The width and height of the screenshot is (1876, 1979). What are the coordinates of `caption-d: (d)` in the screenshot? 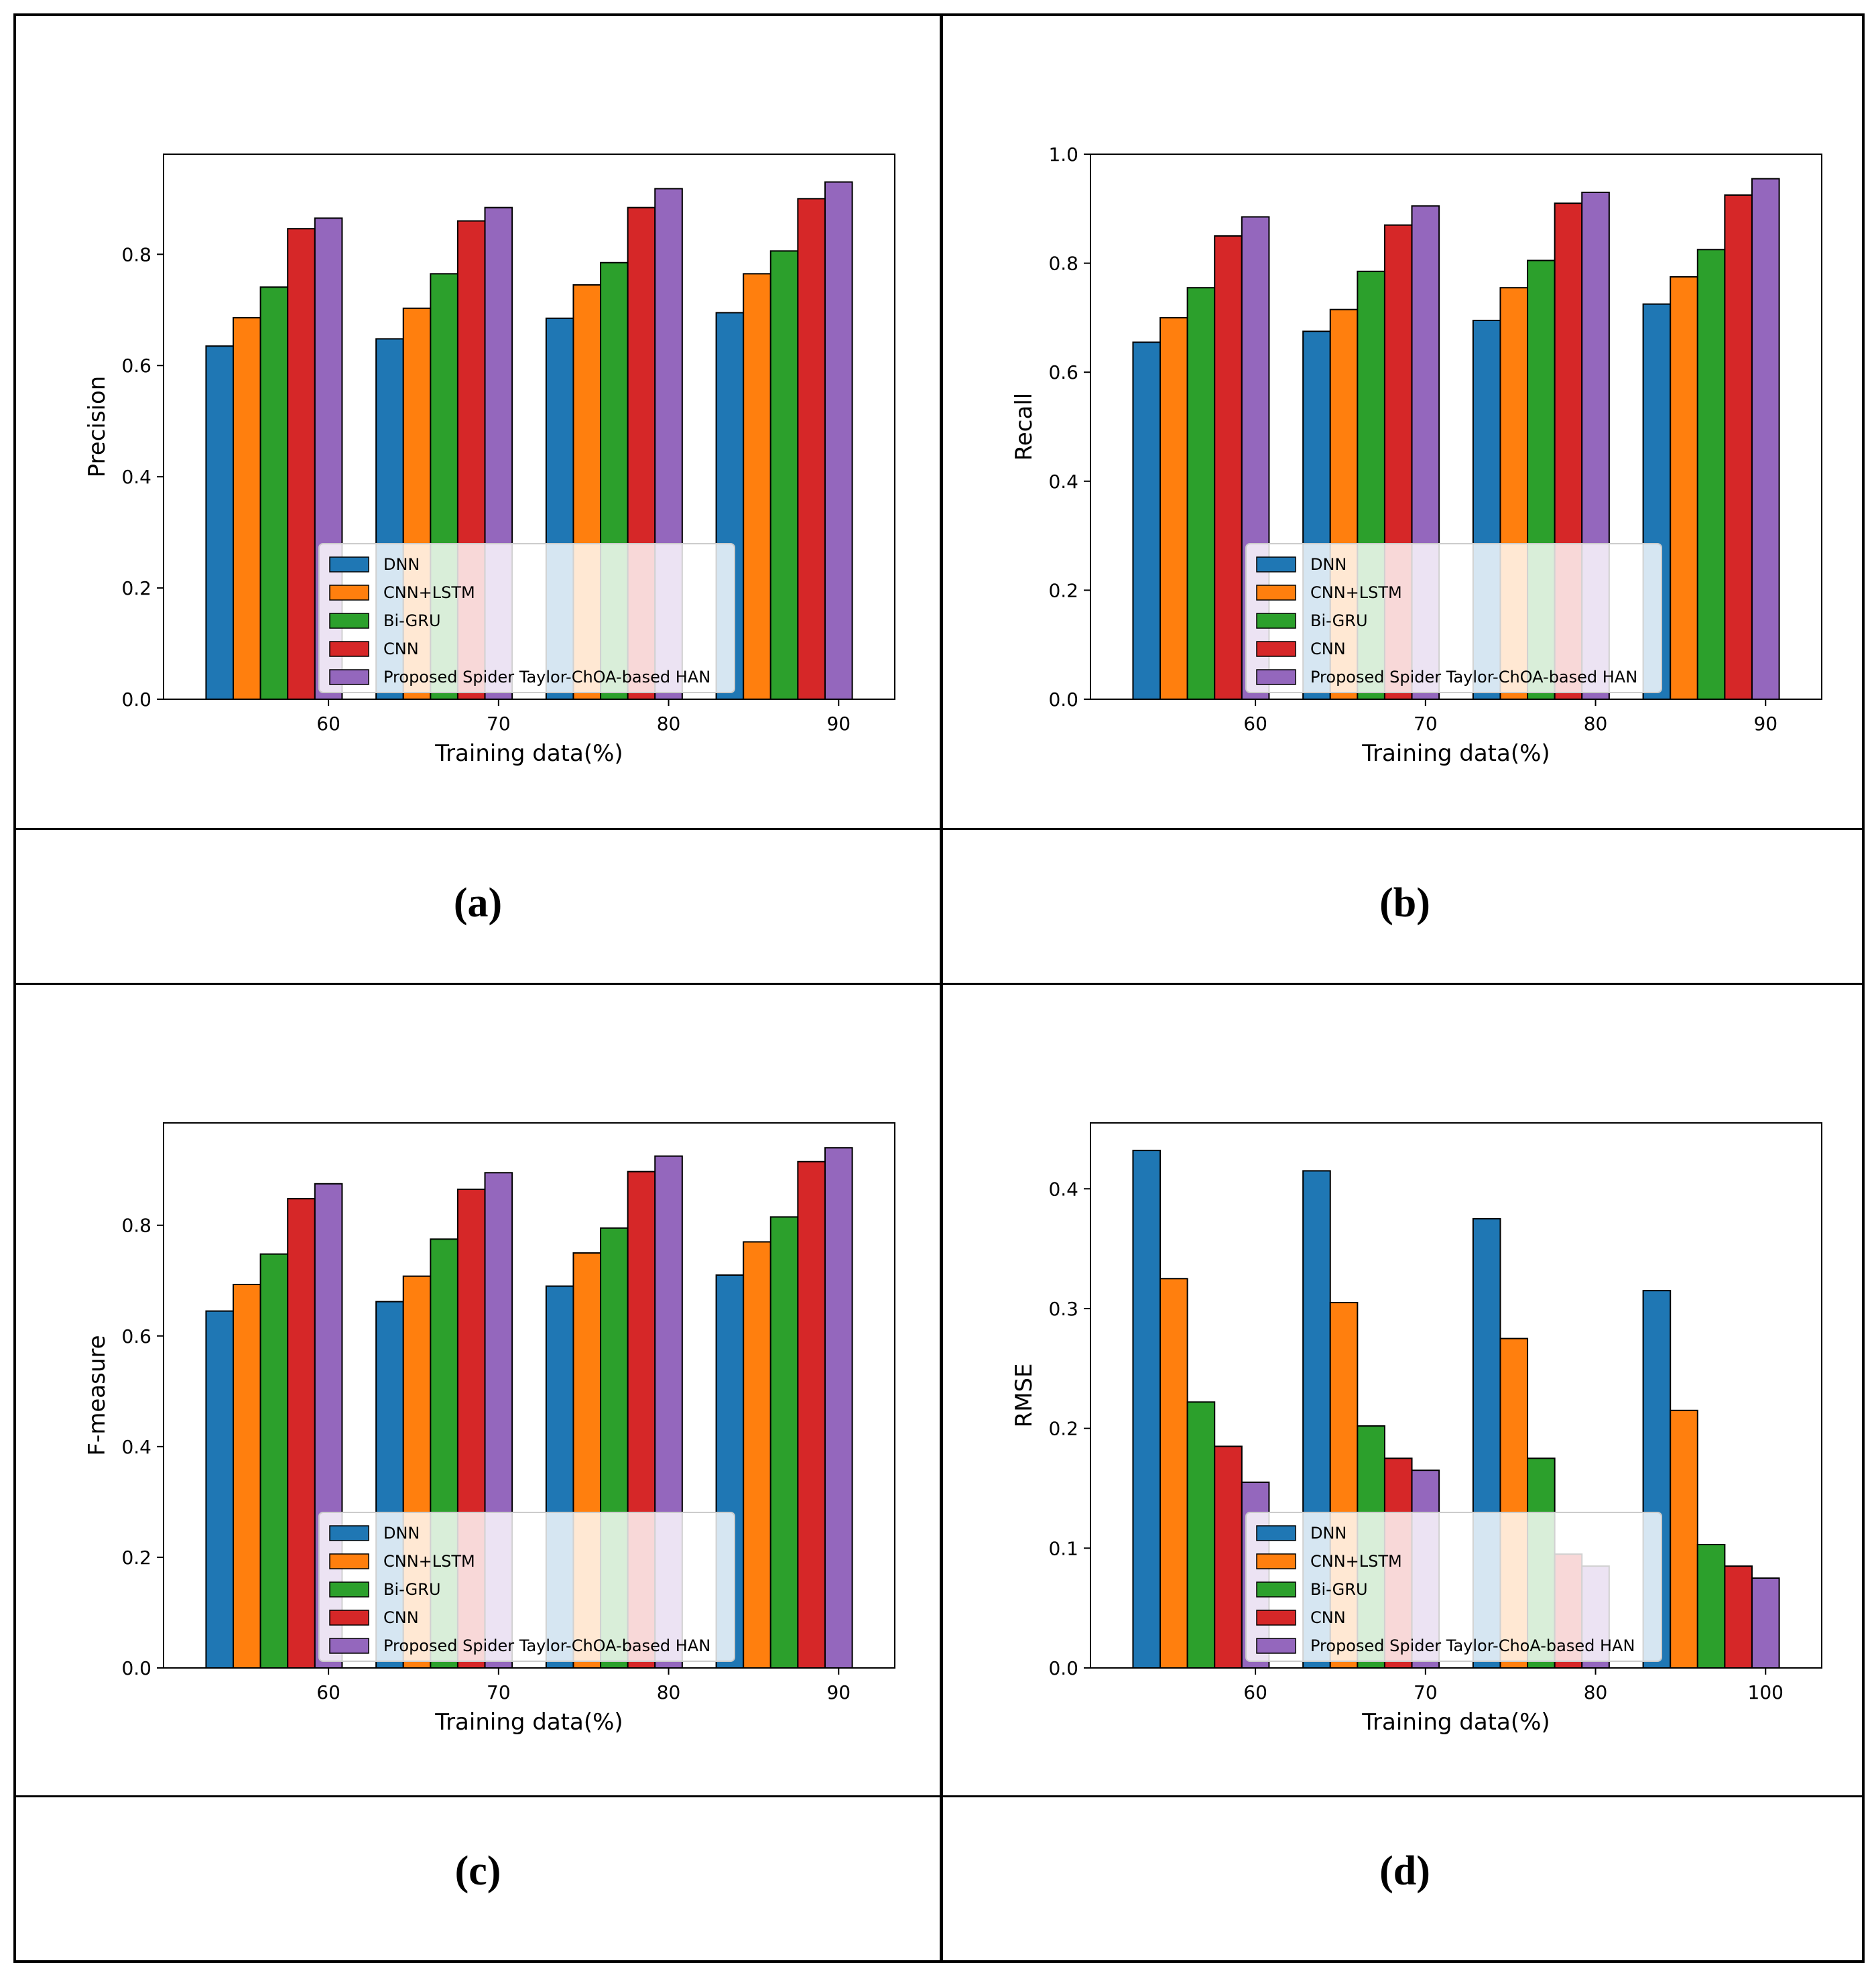 It's located at (1404, 1871).